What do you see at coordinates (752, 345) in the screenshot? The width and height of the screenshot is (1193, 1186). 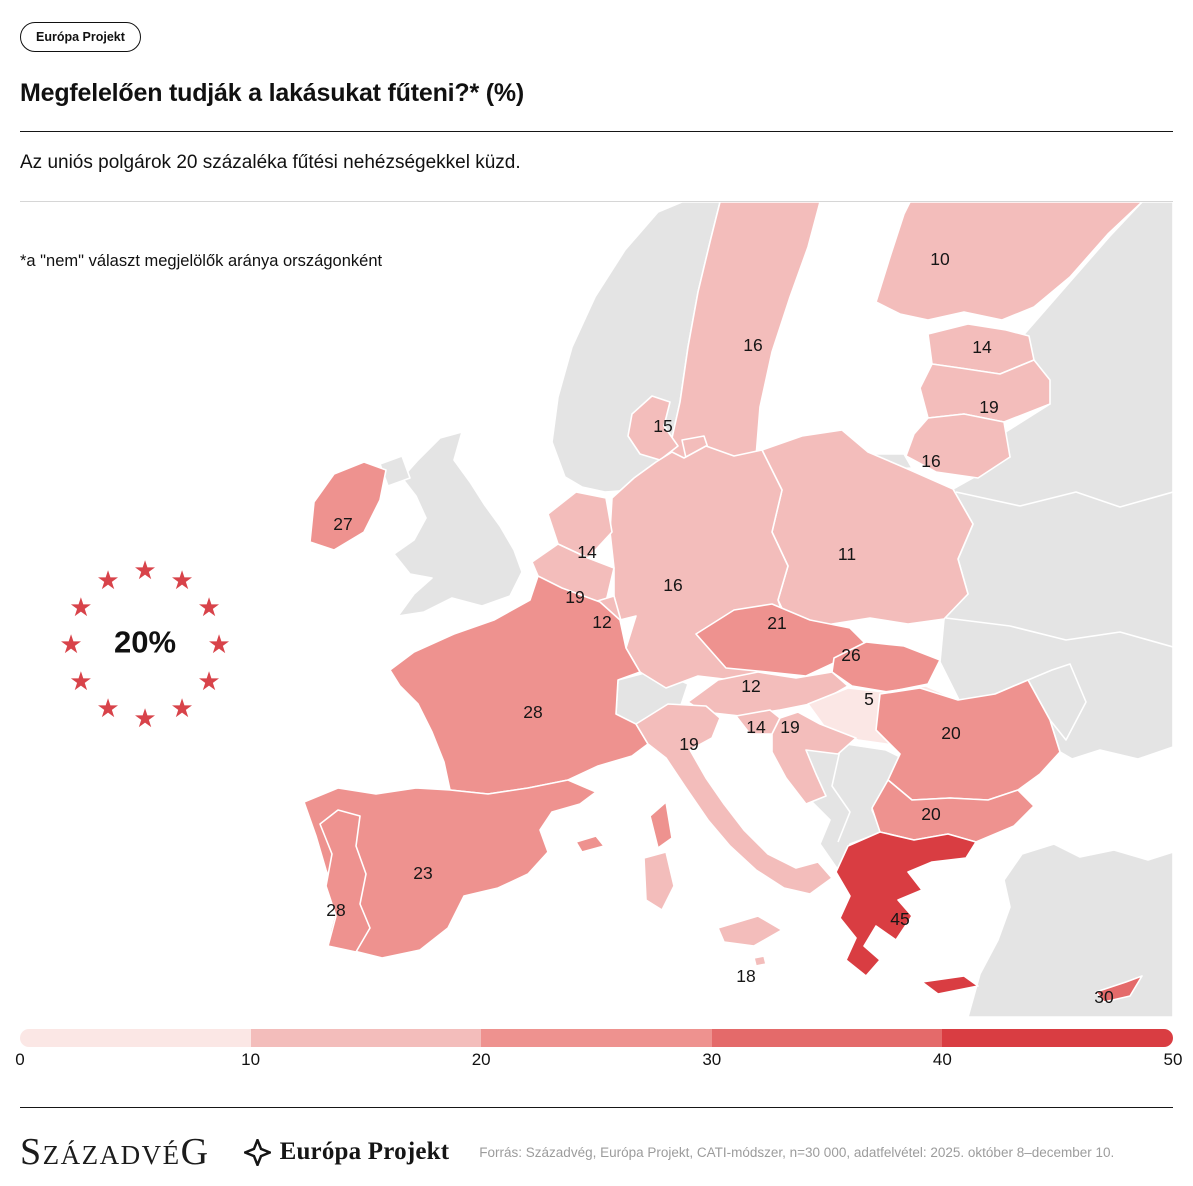 I see `value-label-sweden: 16` at bounding box center [752, 345].